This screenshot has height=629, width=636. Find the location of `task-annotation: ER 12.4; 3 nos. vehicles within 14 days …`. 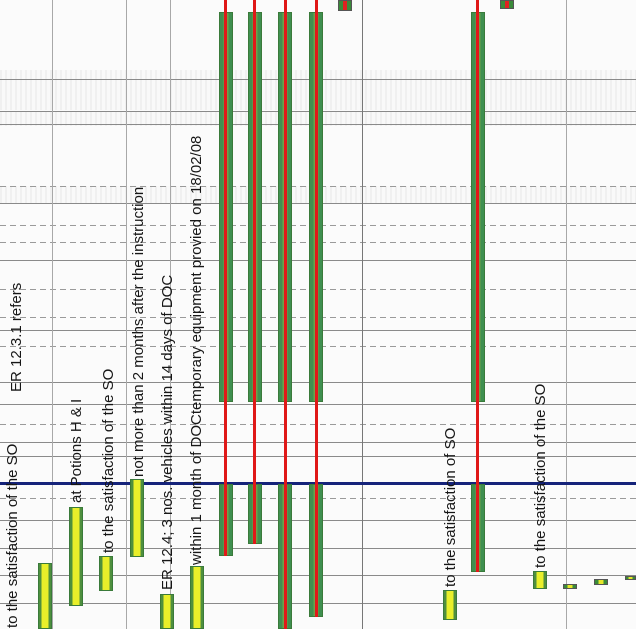

task-annotation: ER 12.4; 3 nos. vehicles within 14 days … is located at coordinates (167, 432).